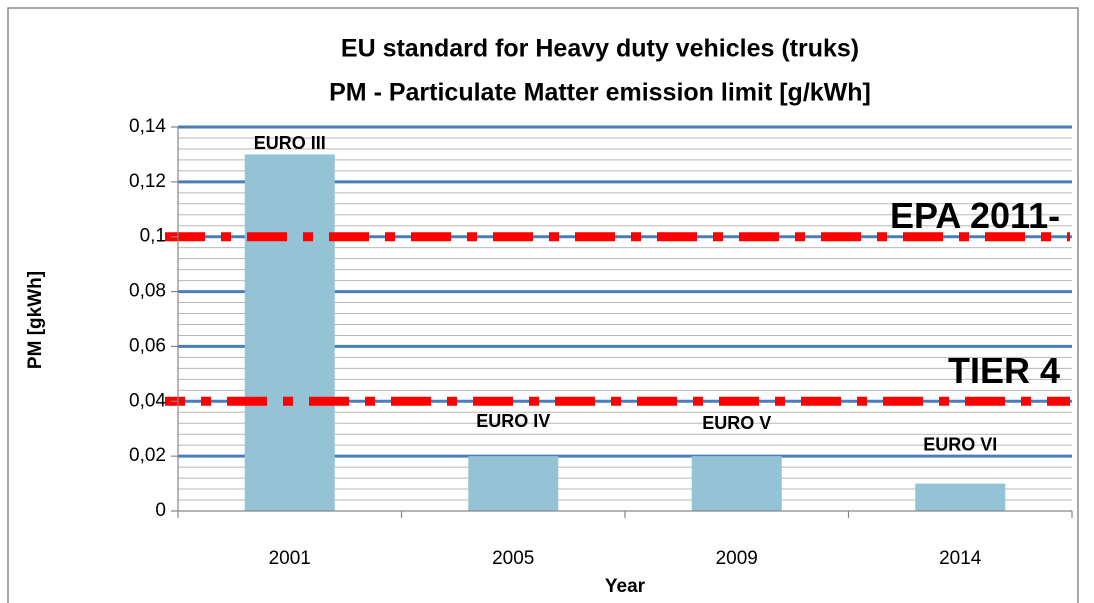 The height and width of the screenshot is (603, 1094). What do you see at coordinates (513, 421) in the screenshot?
I see `bar-label: EURO IV` at bounding box center [513, 421].